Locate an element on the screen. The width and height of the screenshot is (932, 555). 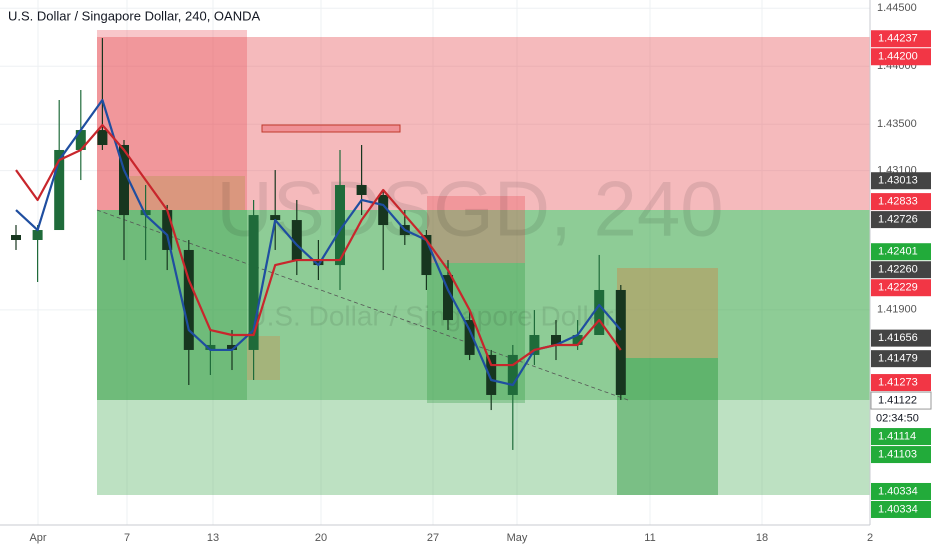
price-tag-label: 1.41122 is located at coordinates (897, 400).